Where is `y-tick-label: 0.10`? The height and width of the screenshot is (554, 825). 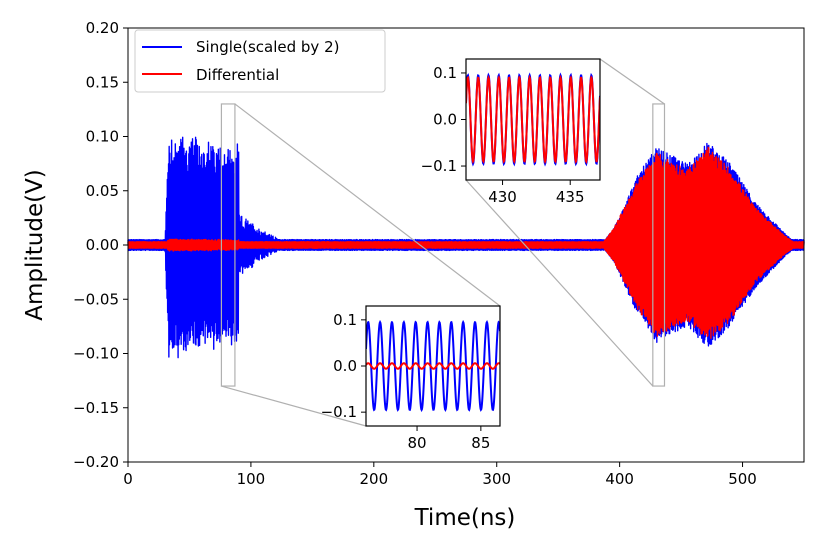 y-tick-label: 0.10 is located at coordinates (102, 137).